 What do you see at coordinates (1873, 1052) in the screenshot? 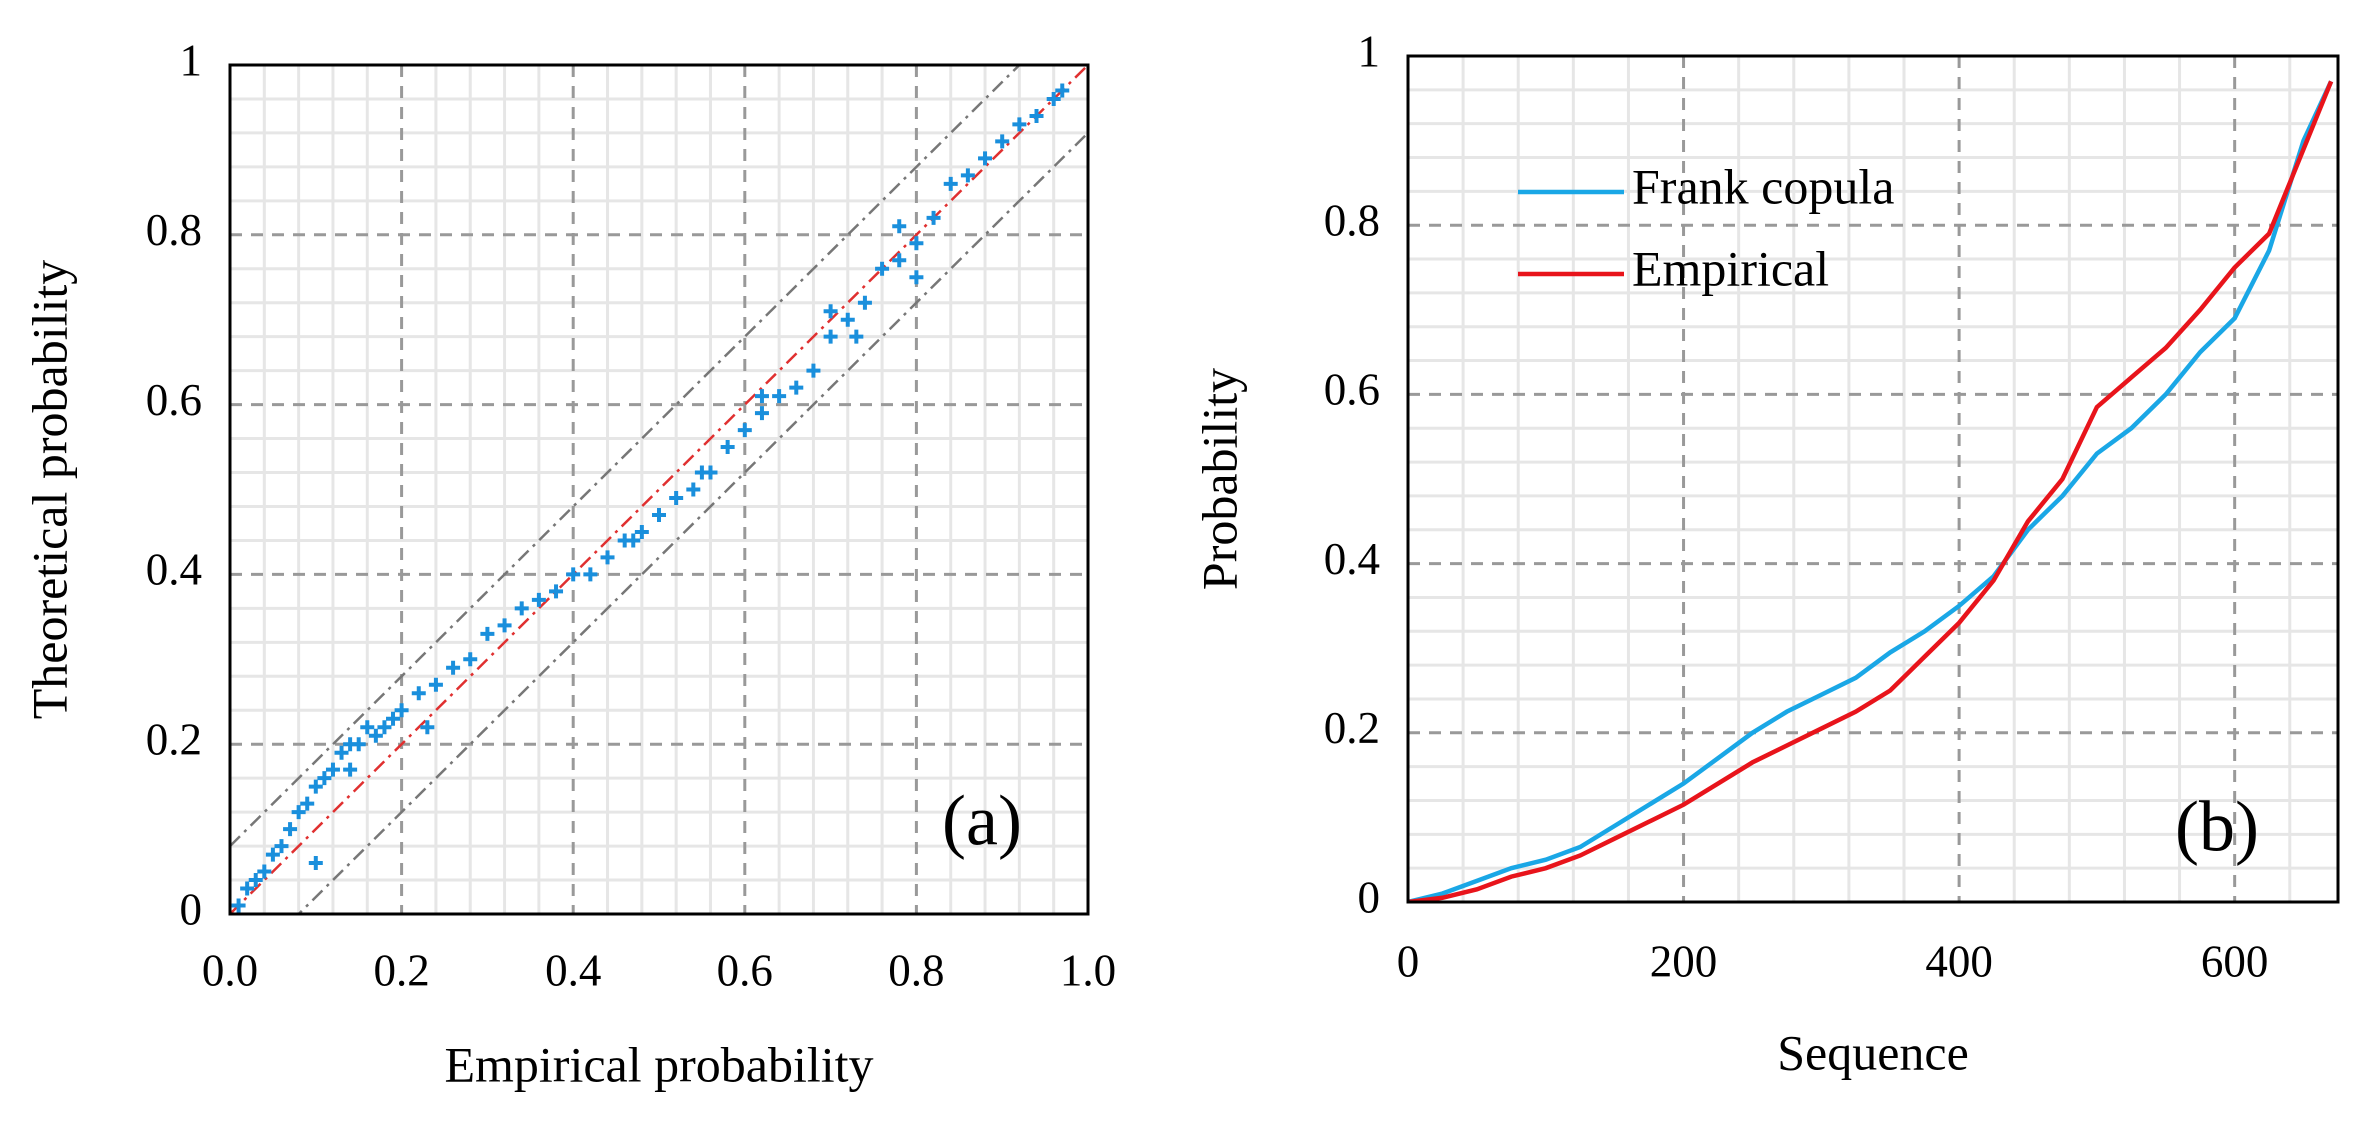
I see `x-axis-title: Sequence` at bounding box center [1873, 1052].